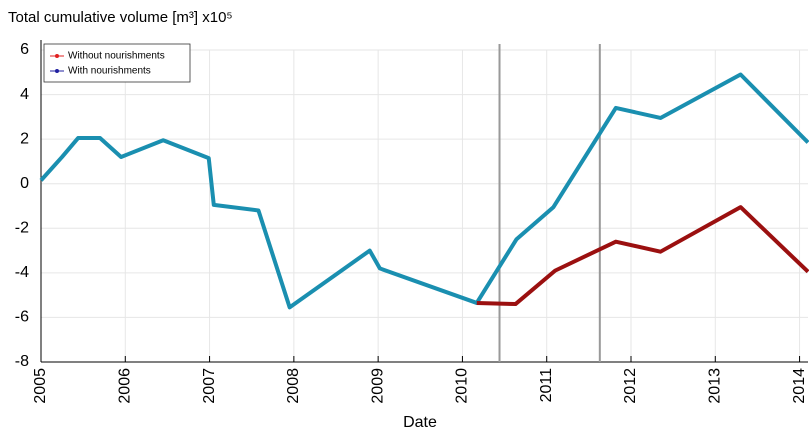 This screenshot has height=432, width=809. What do you see at coordinates (116, 56) in the screenshot?
I see `legend-label: Without nourishments` at bounding box center [116, 56].